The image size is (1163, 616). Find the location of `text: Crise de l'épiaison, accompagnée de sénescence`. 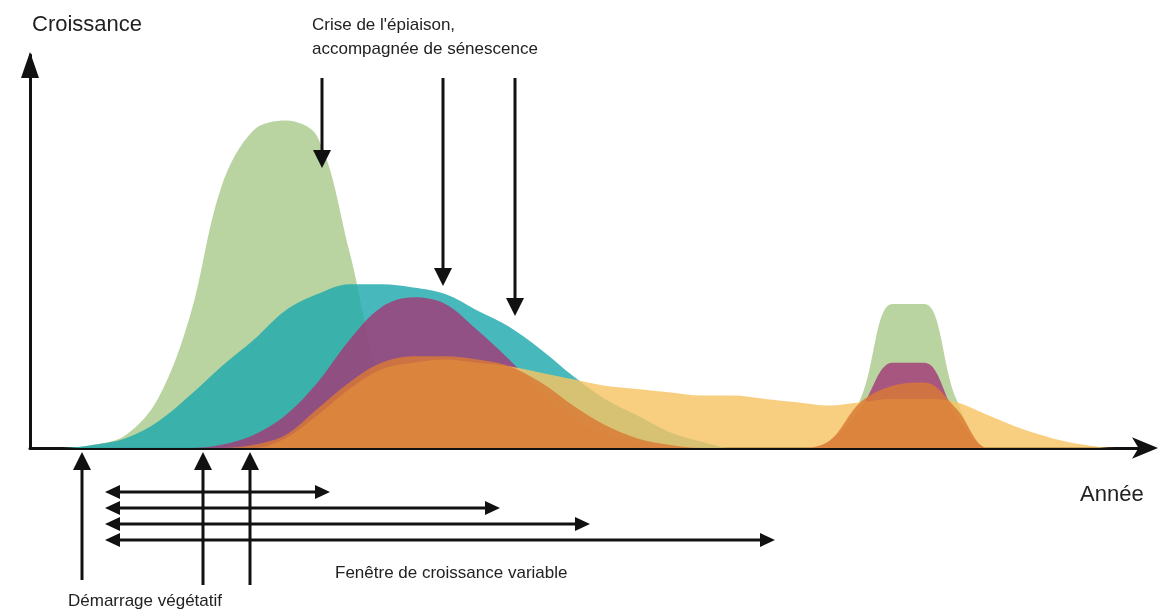

text: Crise de l'épiaison, accompagnée de sénescence is located at coordinates (425, 36).